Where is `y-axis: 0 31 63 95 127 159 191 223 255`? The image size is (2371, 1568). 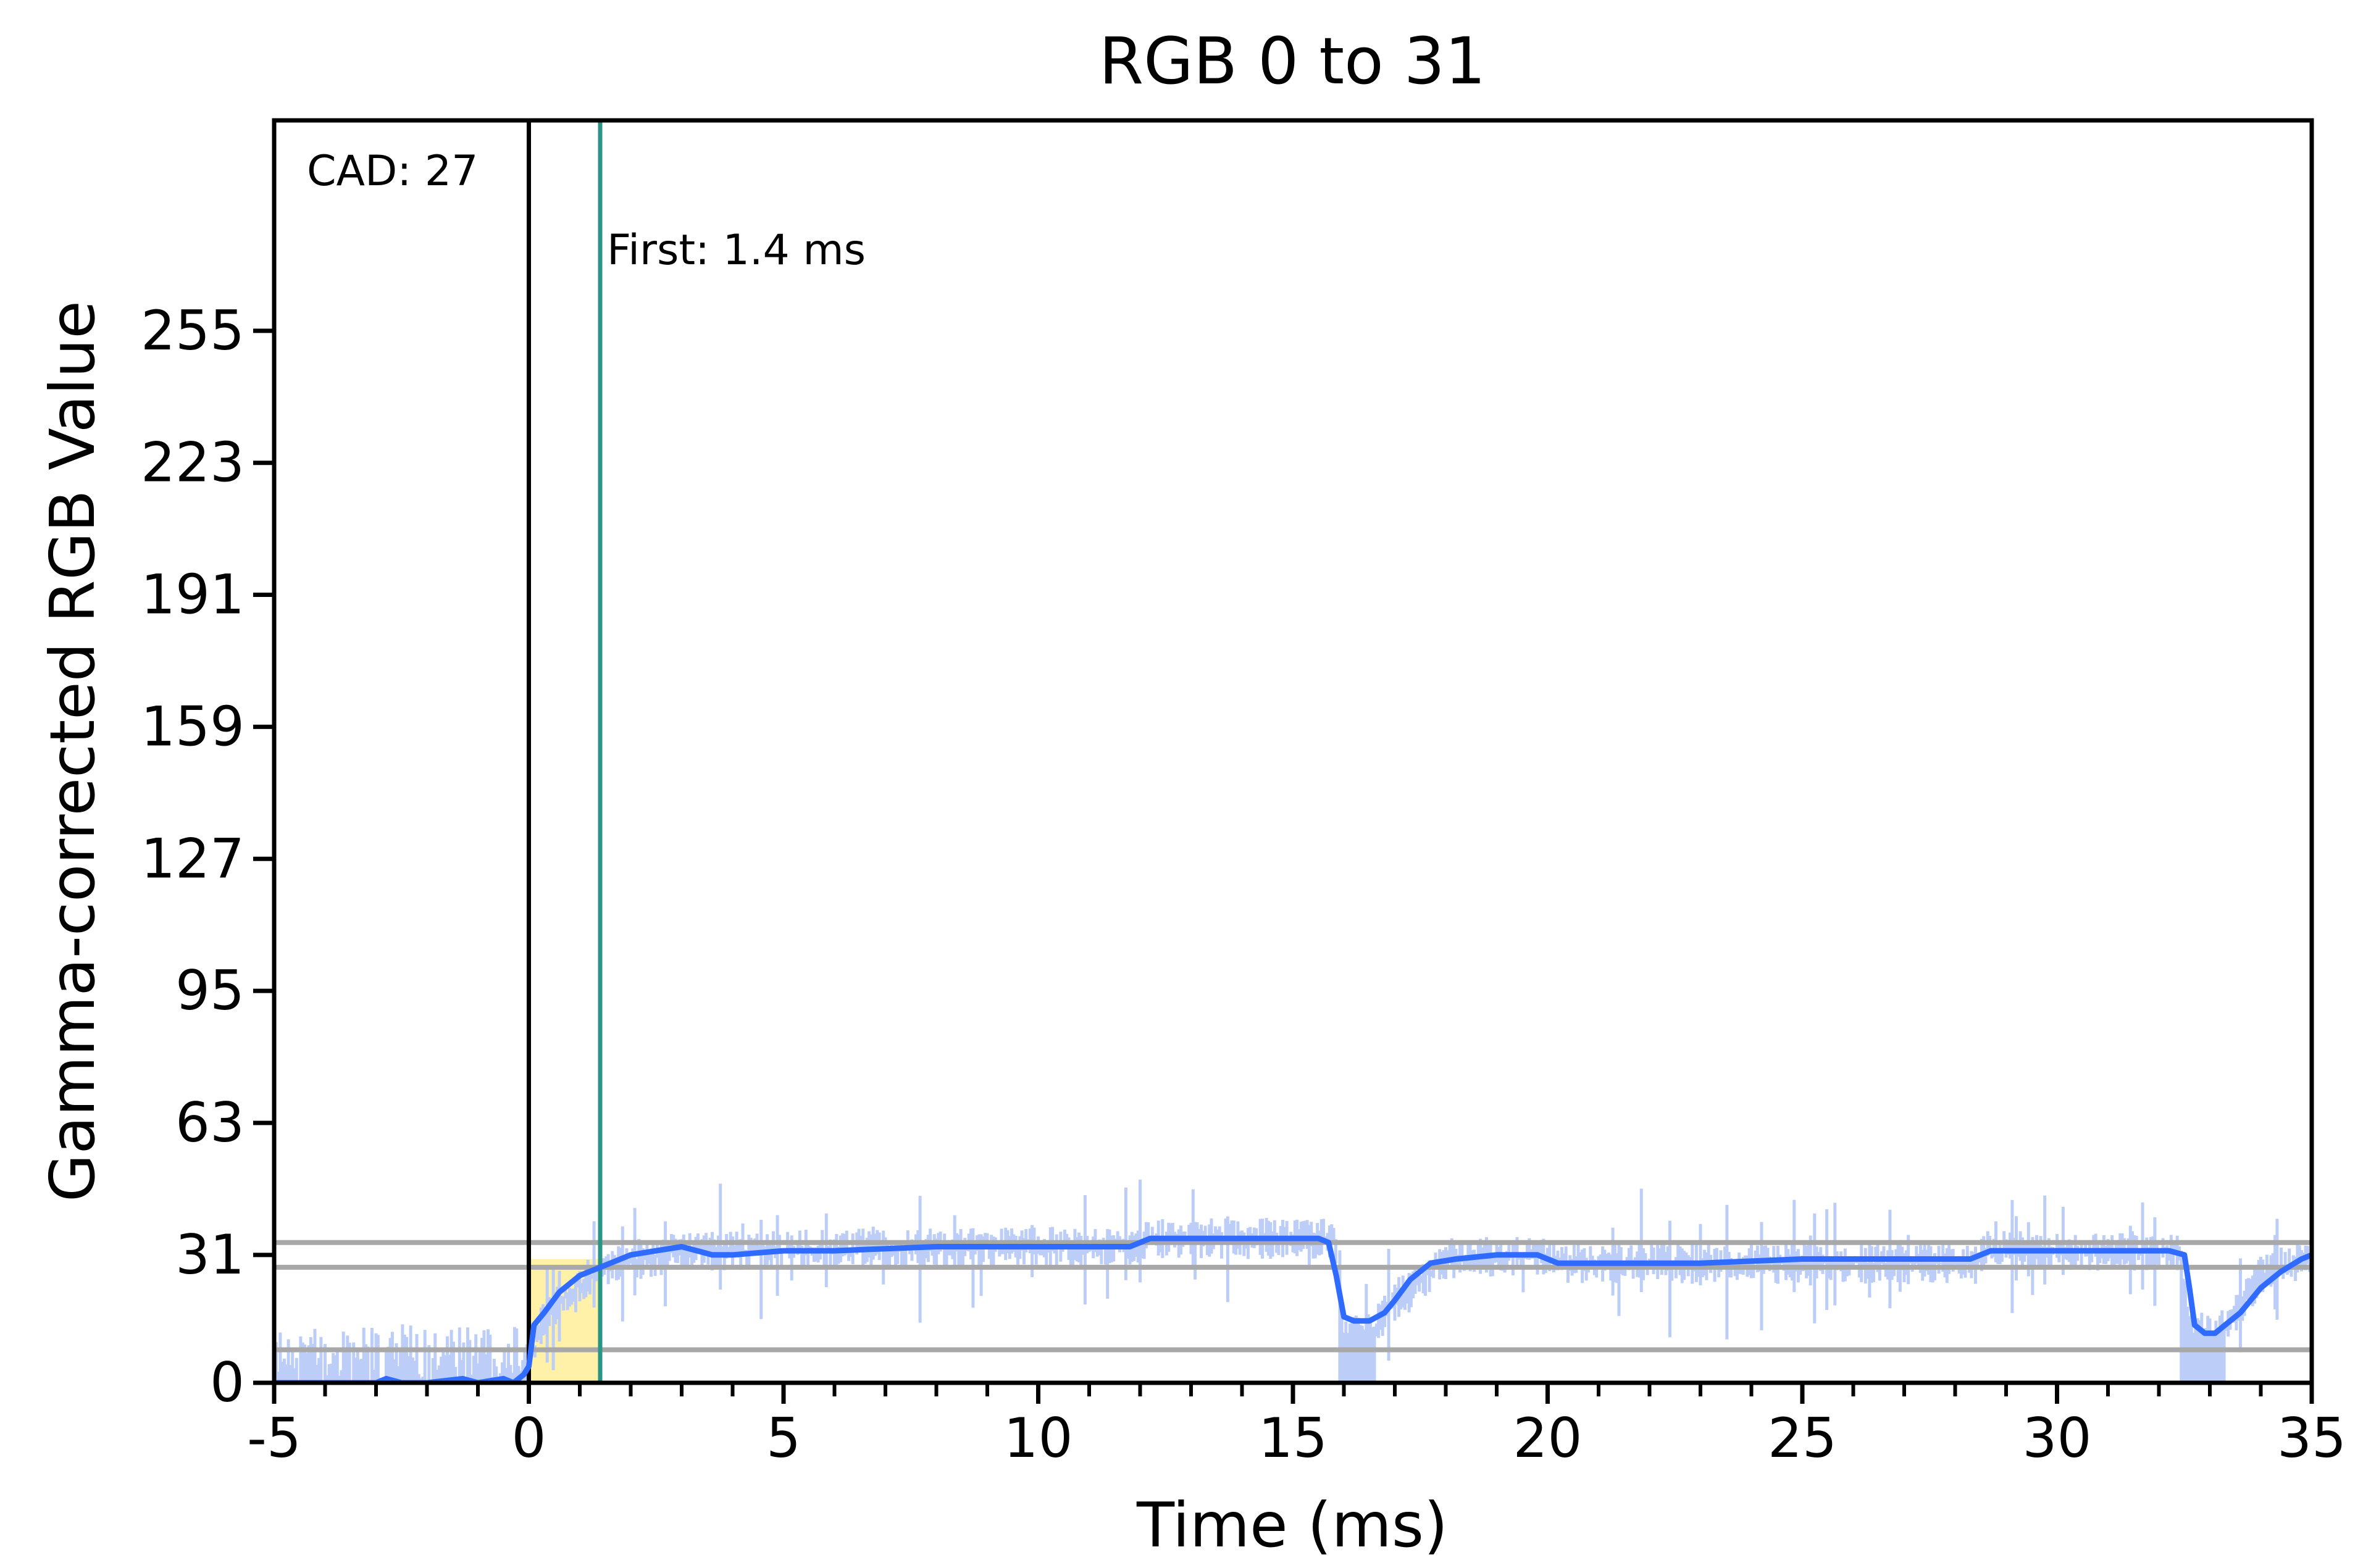 y-axis: 0 31 63 95 127 159 191 223 255 is located at coordinates (207, 856).